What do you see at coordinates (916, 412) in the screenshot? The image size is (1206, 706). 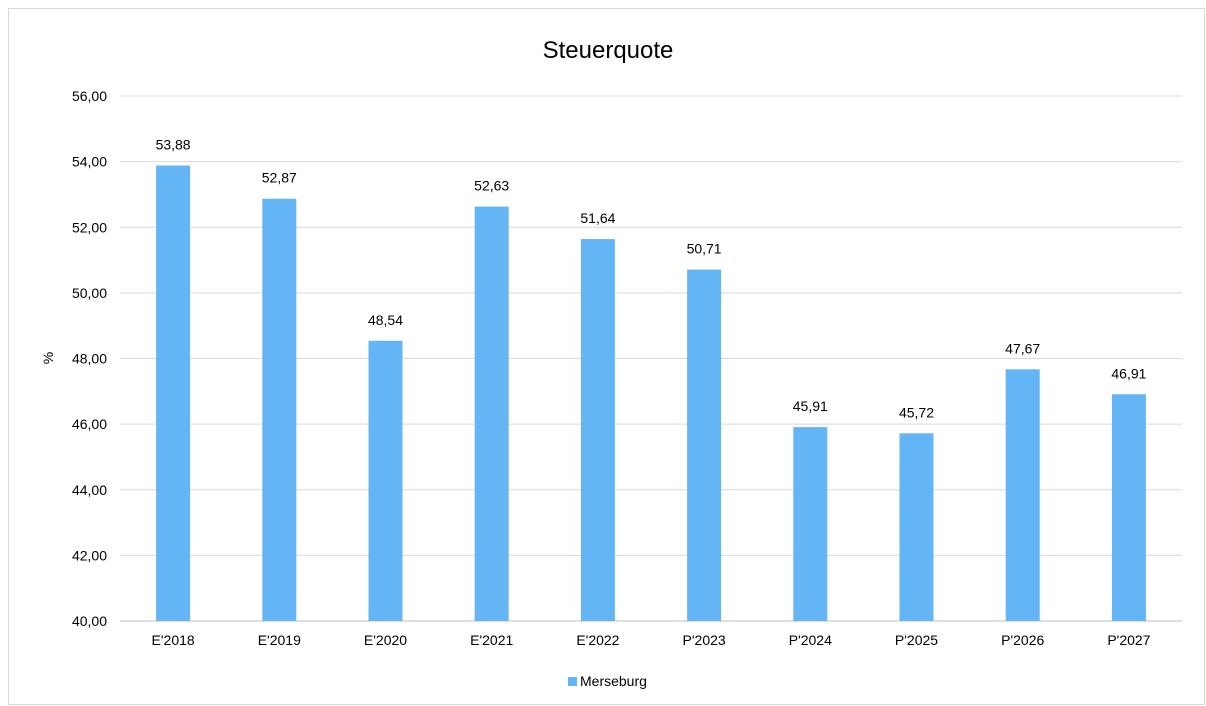 I see `data-label: 45,72` at bounding box center [916, 412].